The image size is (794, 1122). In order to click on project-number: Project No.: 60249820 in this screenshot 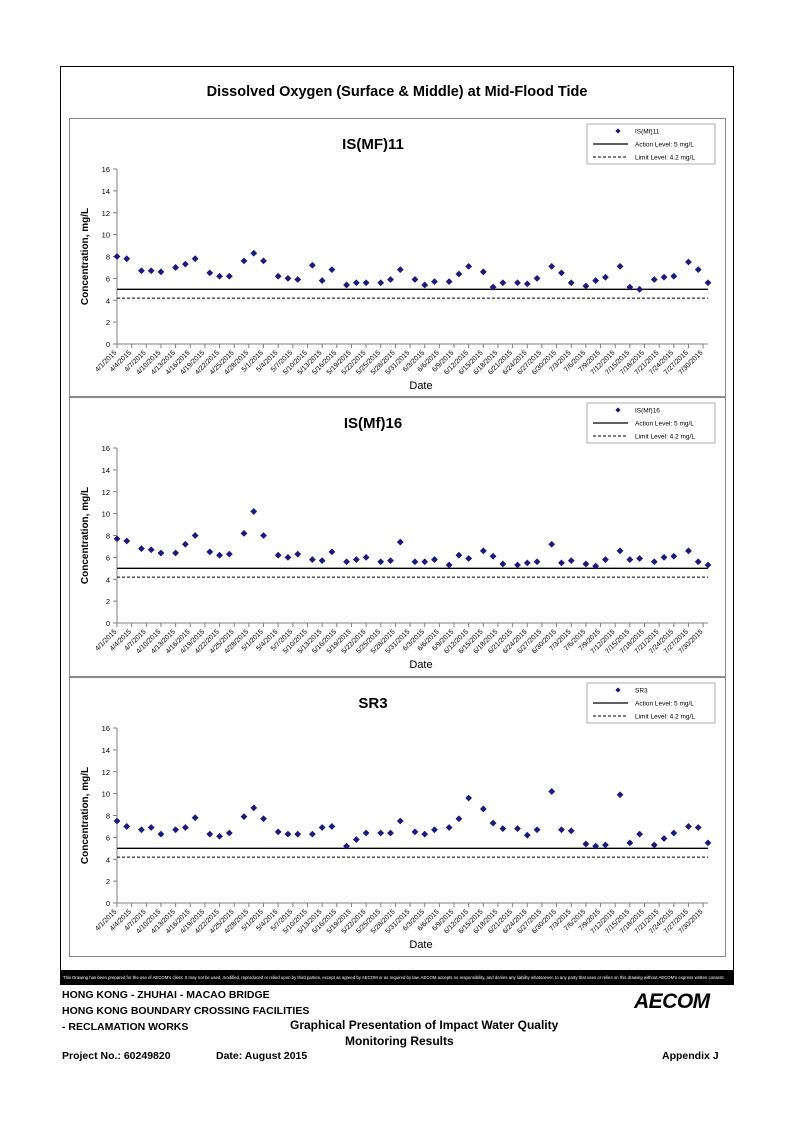, I will do `click(116, 1056)`.